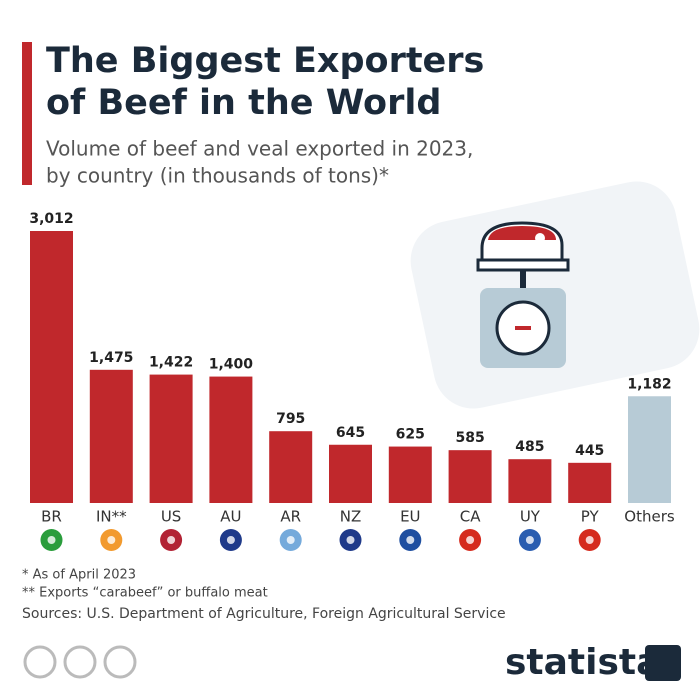 This screenshot has height=700, width=700. Describe the element at coordinates (589, 451) in the screenshot. I see `value-label: 445` at that location.